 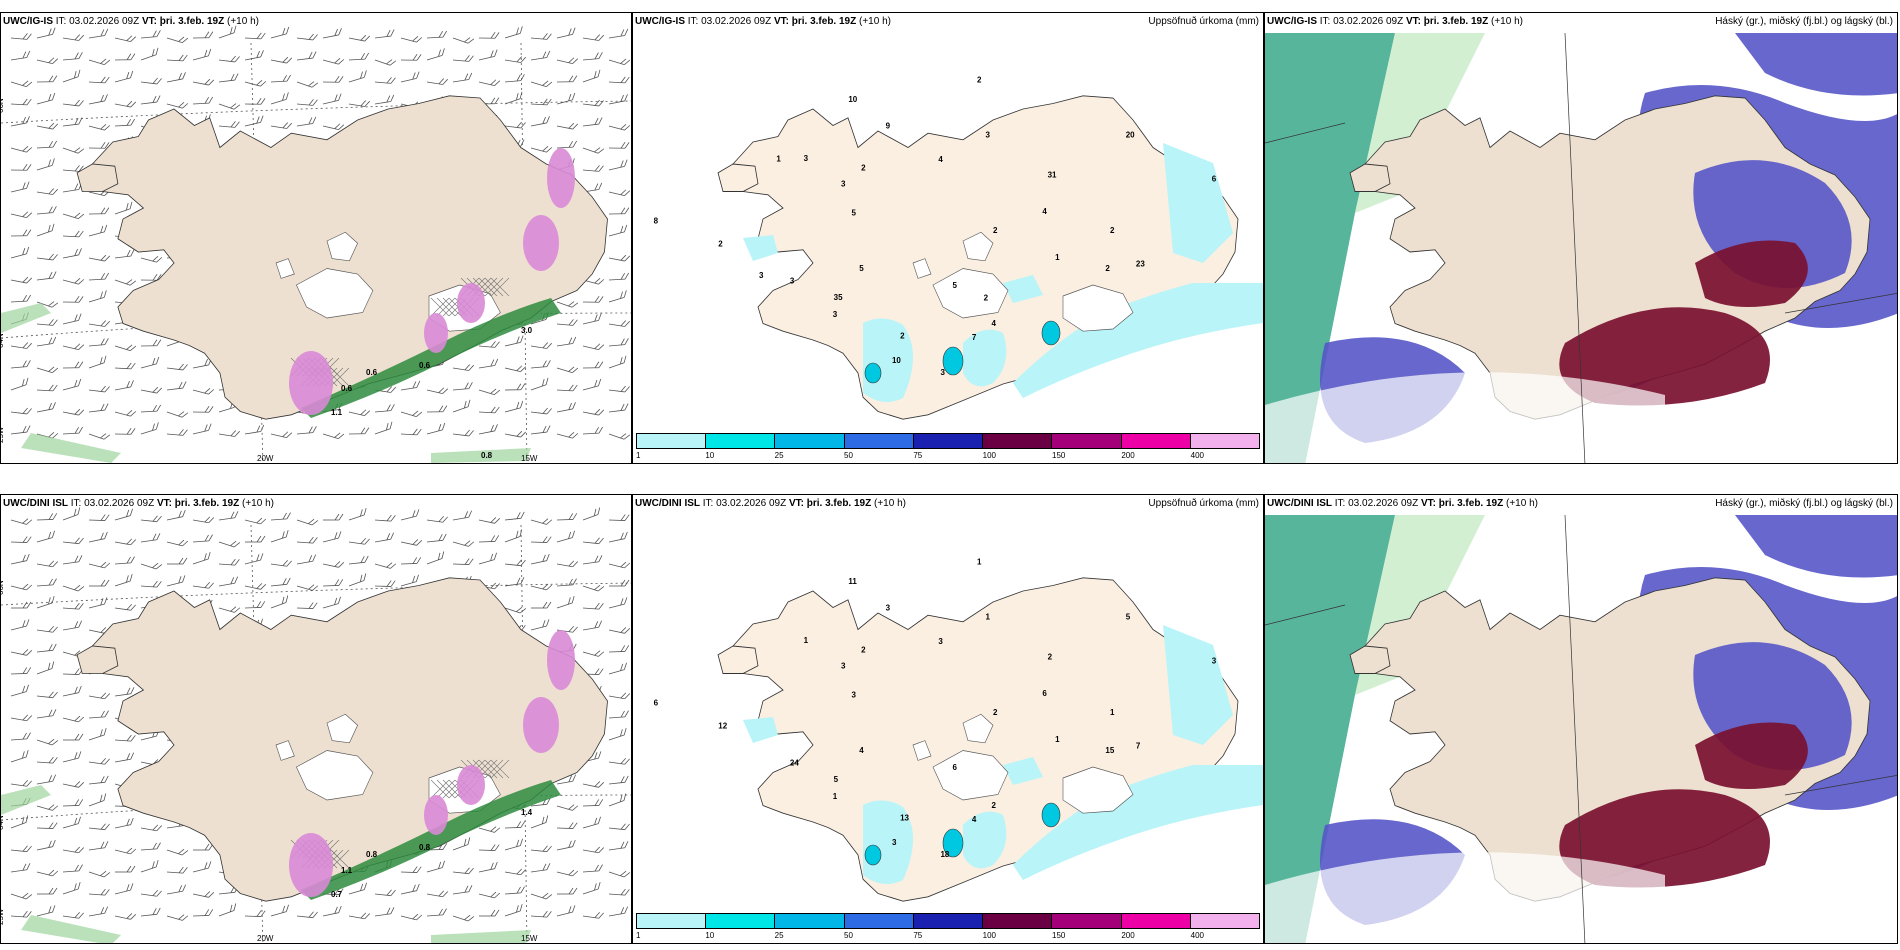 I want to click on precip-value-label: 10, so click(x=852, y=99).